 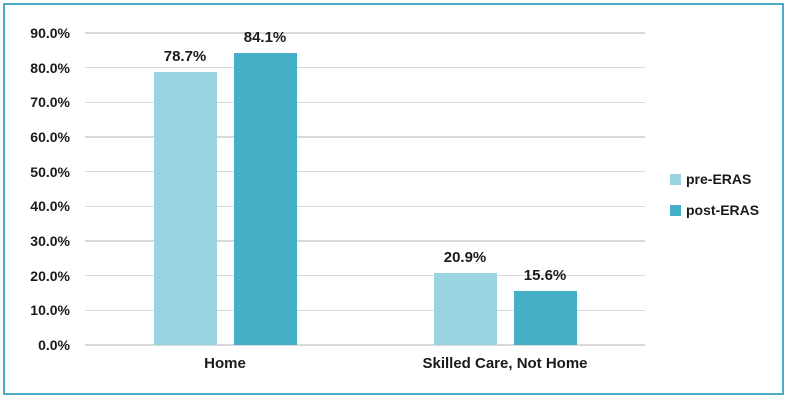 I want to click on y-axis-tick-20-0: 20.0%, so click(x=50, y=275).